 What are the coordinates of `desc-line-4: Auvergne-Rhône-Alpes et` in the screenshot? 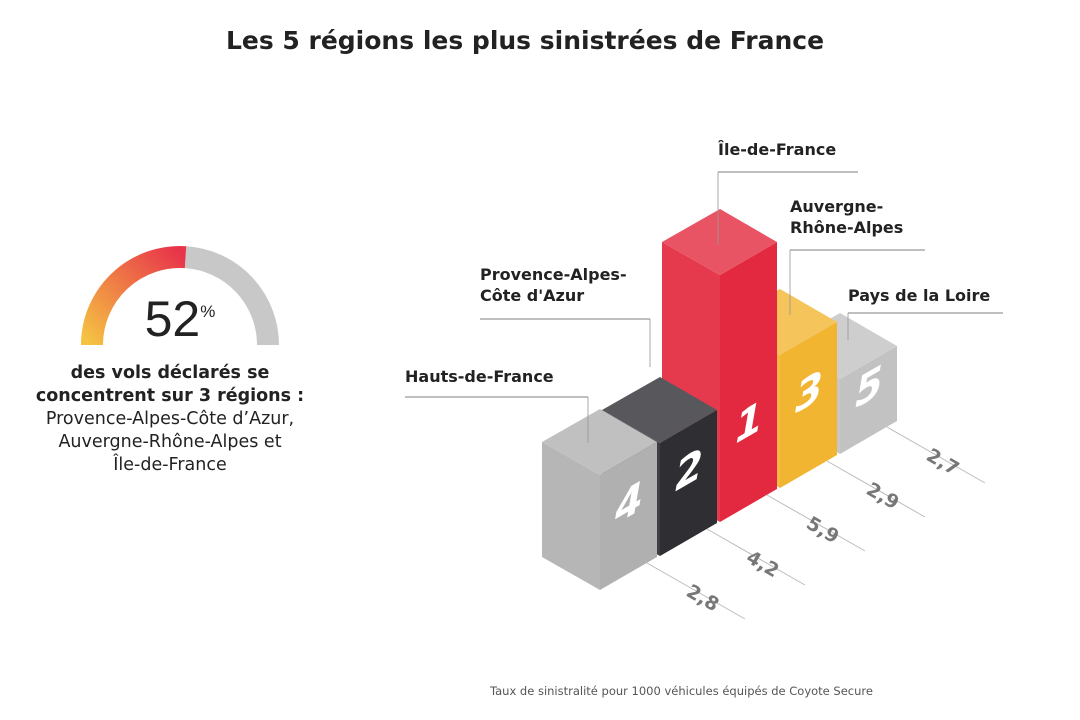 It's located at (170, 442).